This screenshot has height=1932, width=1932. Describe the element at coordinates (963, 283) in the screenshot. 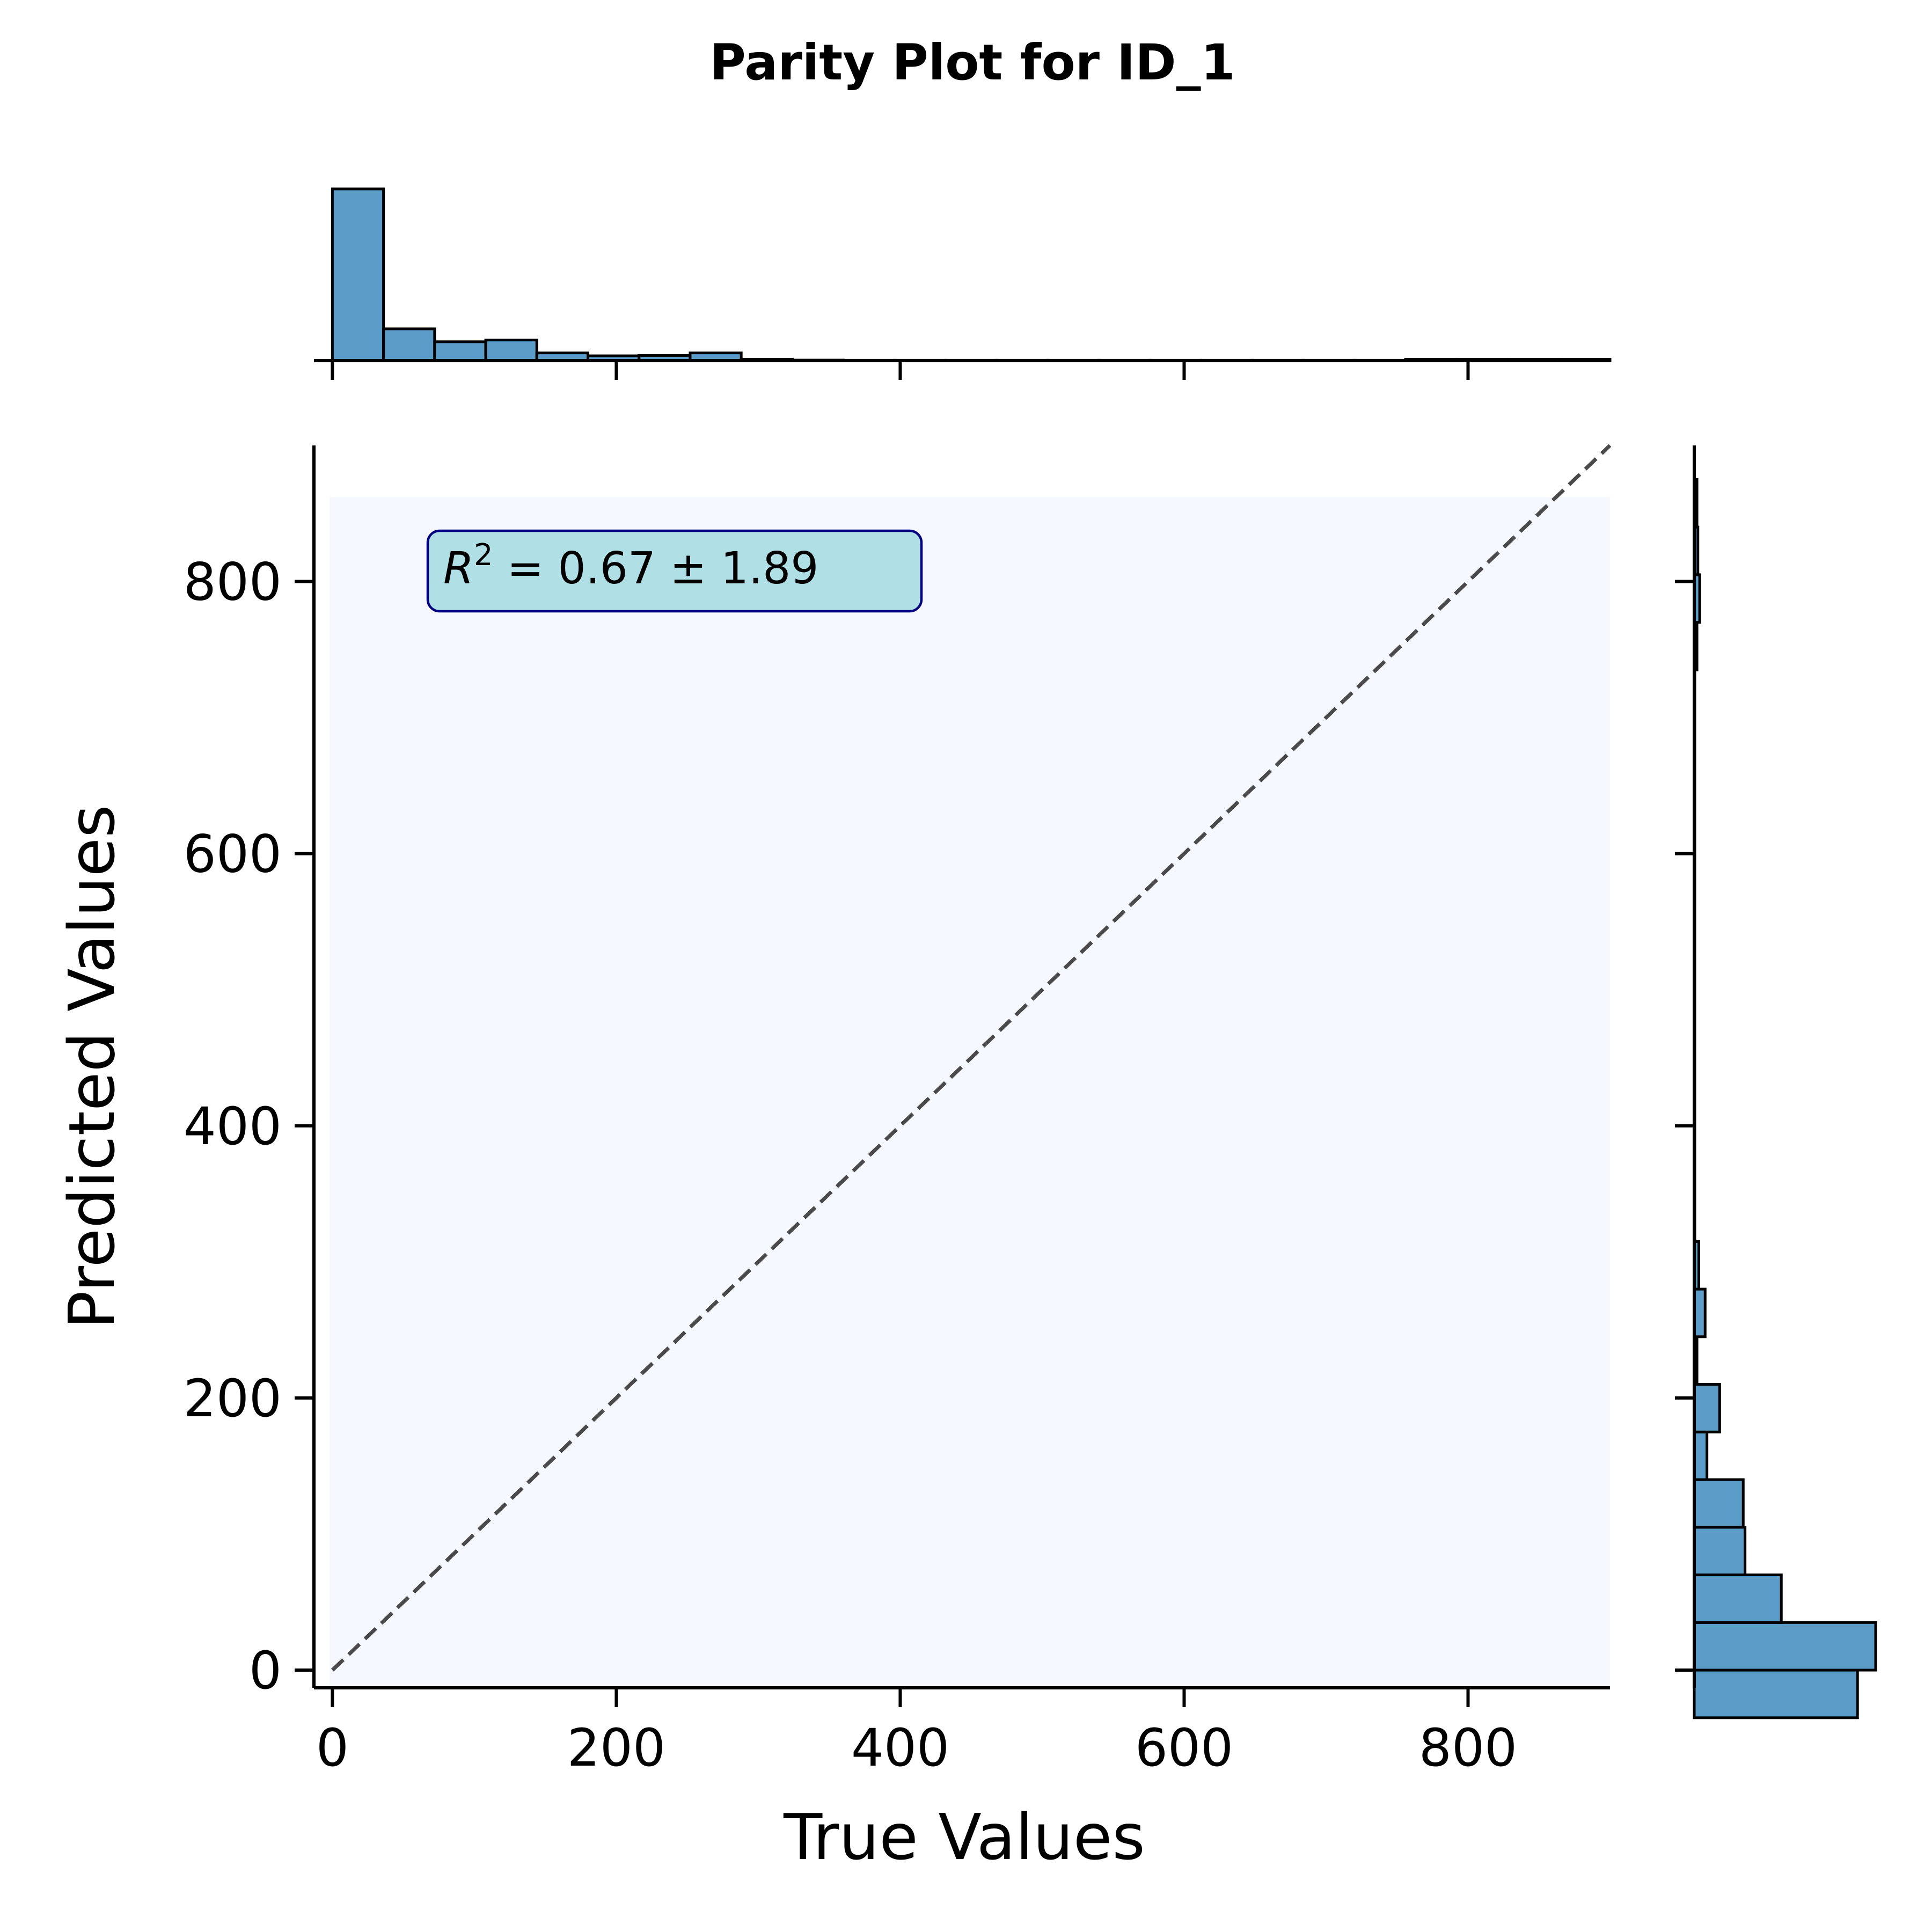

I see `top-marginal-histogram` at that location.